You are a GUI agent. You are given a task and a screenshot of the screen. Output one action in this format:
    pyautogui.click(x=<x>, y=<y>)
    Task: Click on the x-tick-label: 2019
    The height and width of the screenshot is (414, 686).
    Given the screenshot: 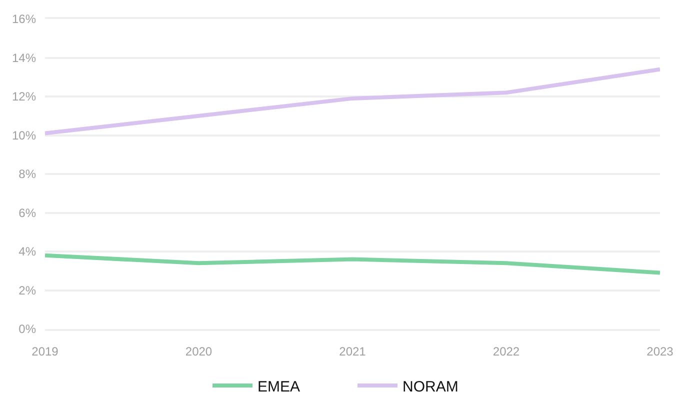 What is the action you would take?
    pyautogui.click(x=45, y=351)
    